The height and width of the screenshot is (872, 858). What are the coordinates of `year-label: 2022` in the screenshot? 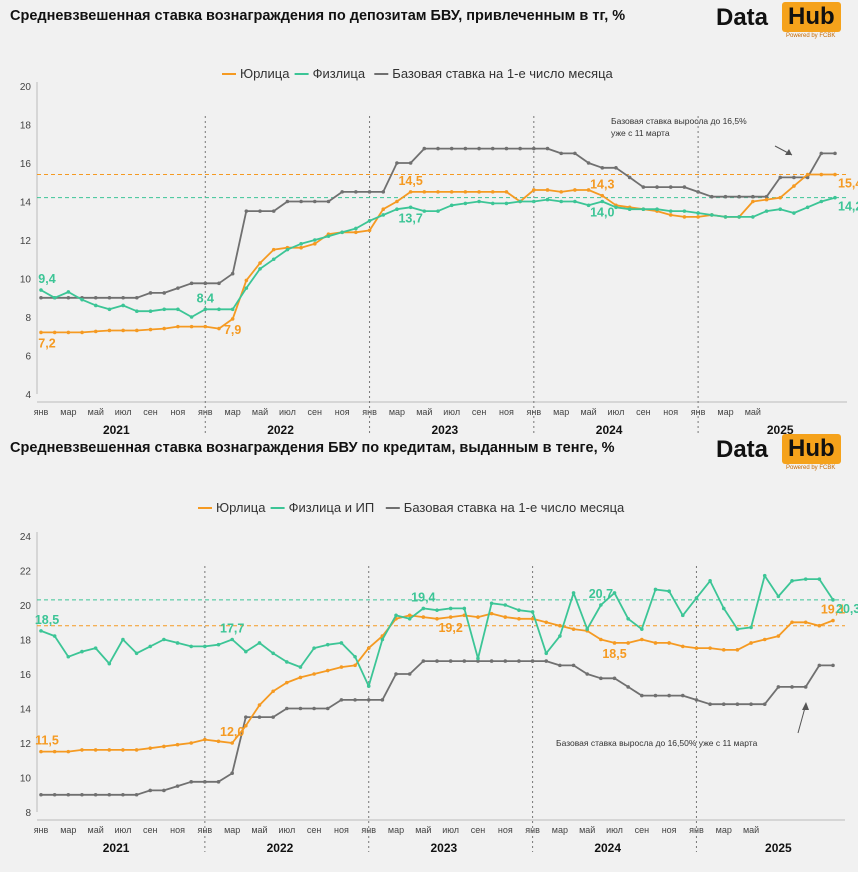 It's located at (280, 848).